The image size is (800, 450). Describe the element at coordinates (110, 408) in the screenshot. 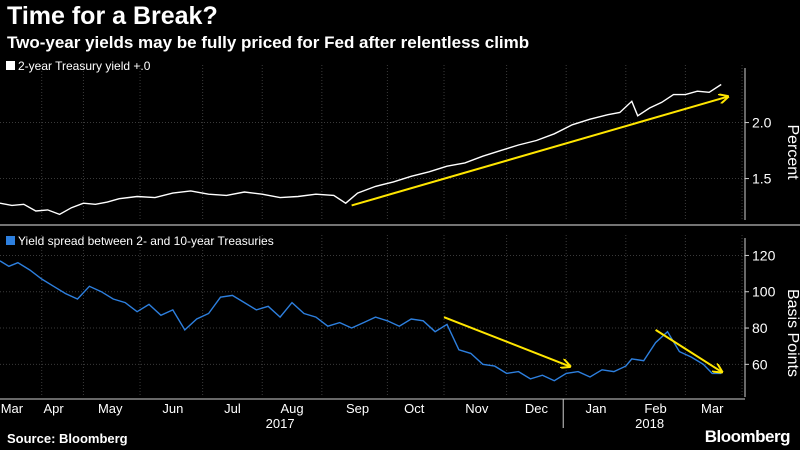

I see `x-tick-label: May` at that location.